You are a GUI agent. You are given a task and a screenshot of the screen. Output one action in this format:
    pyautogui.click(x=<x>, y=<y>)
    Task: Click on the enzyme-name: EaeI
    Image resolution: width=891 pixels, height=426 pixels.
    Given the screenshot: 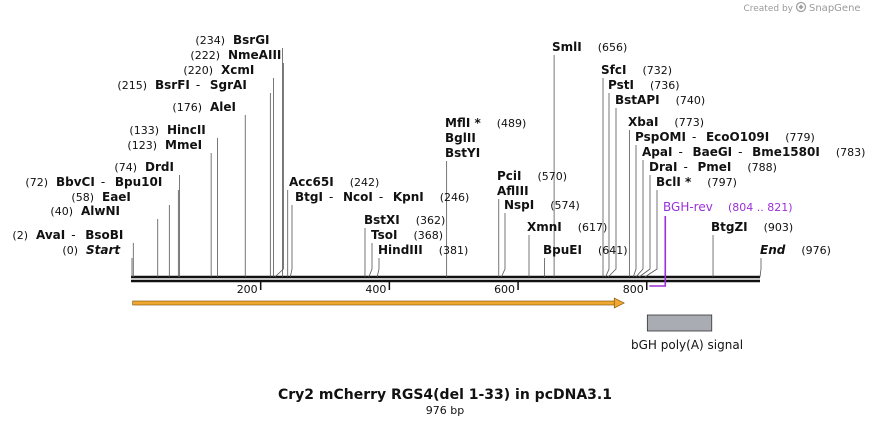 What is the action you would take?
    pyautogui.click(x=116, y=197)
    